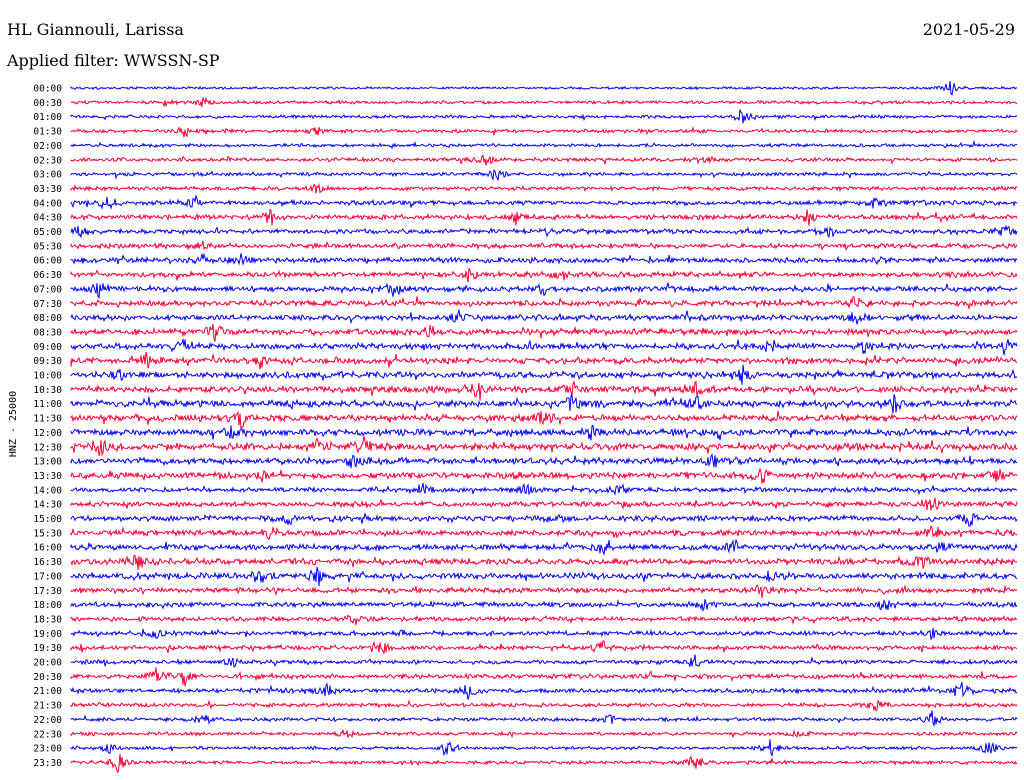 This screenshot has height=780, width=1024. Describe the element at coordinates (47, 533) in the screenshot. I see `row-time-label: 15:30` at that location.